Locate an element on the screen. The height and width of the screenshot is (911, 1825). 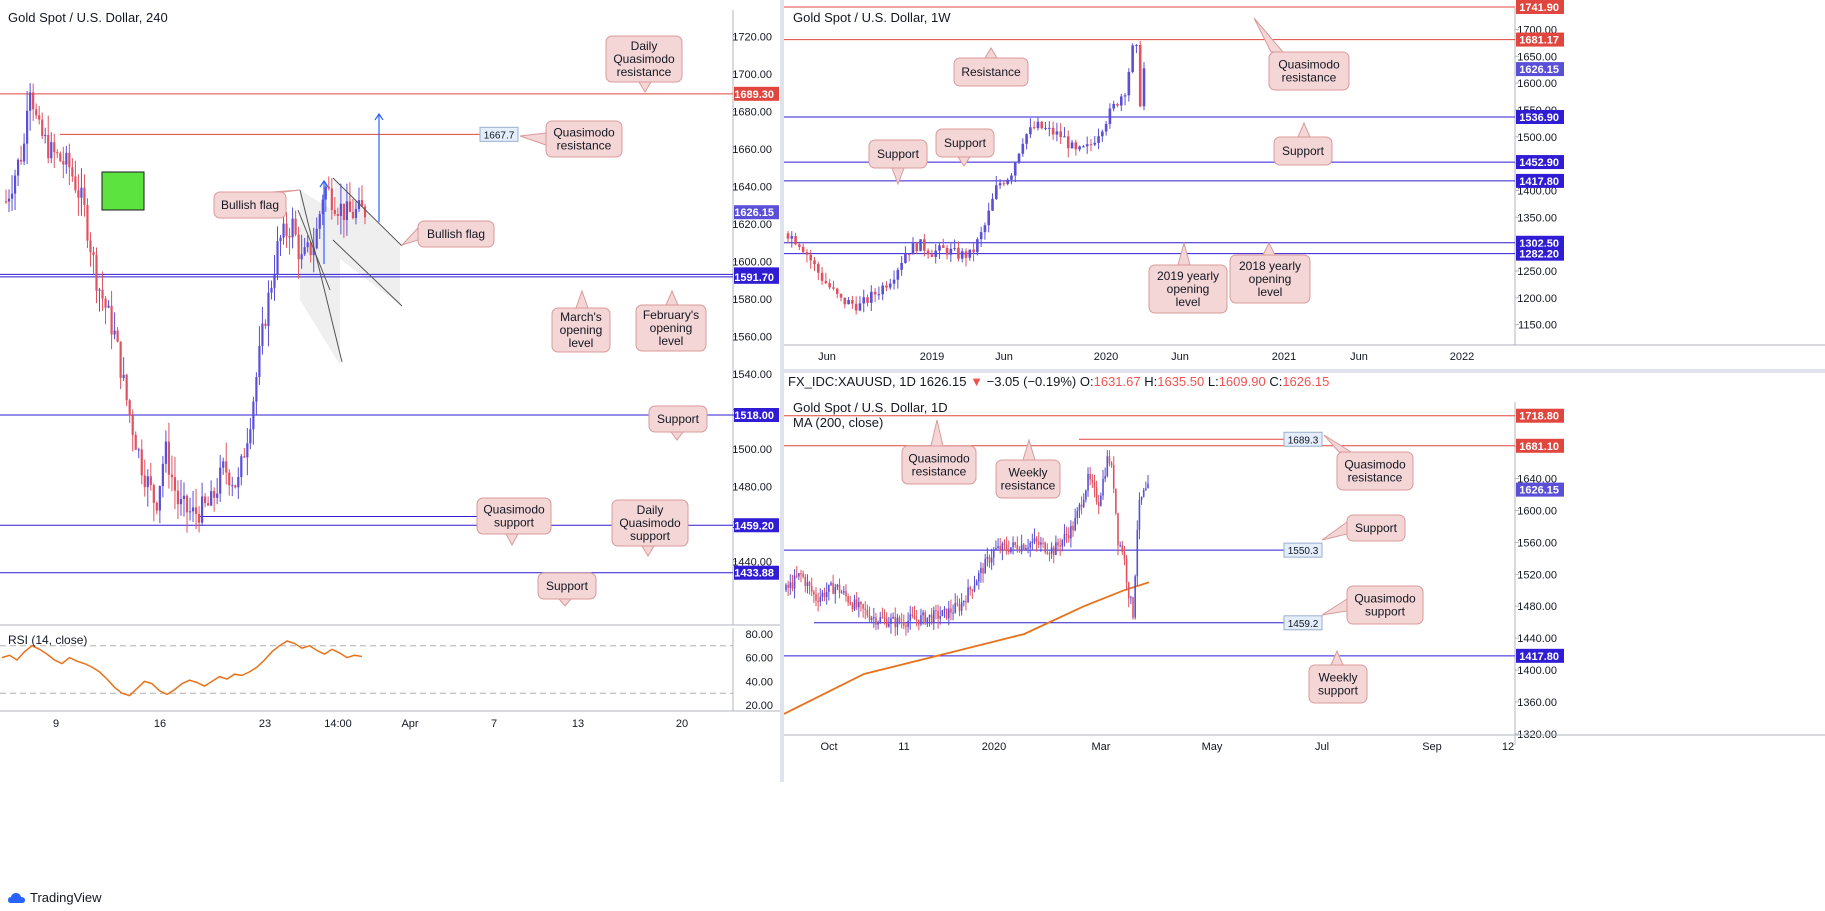
callout-text: Quasimodo is located at coordinates (1385, 599).